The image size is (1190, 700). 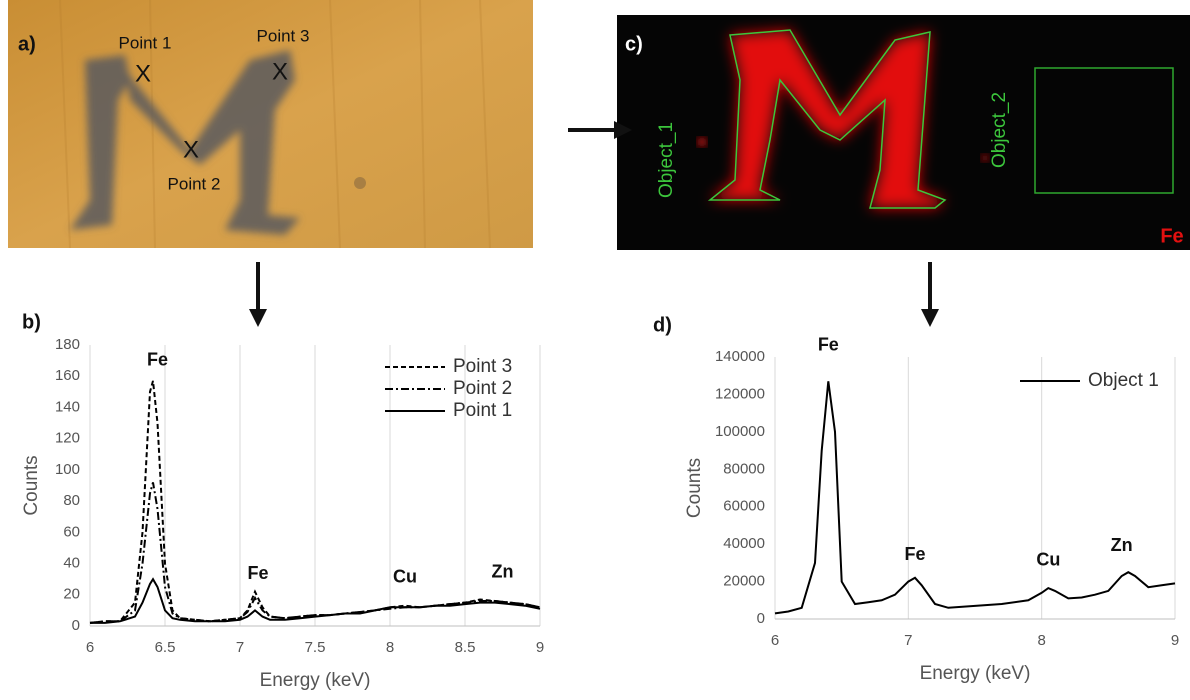 I want to click on panel-label: c), so click(x=634, y=44).